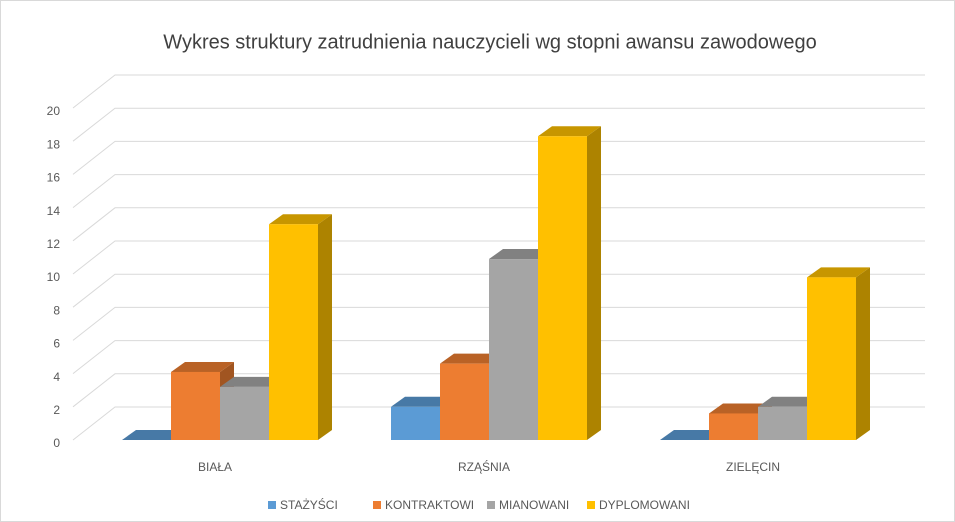 The image size is (955, 522). I want to click on y-tick-label: 6, so click(56, 344).